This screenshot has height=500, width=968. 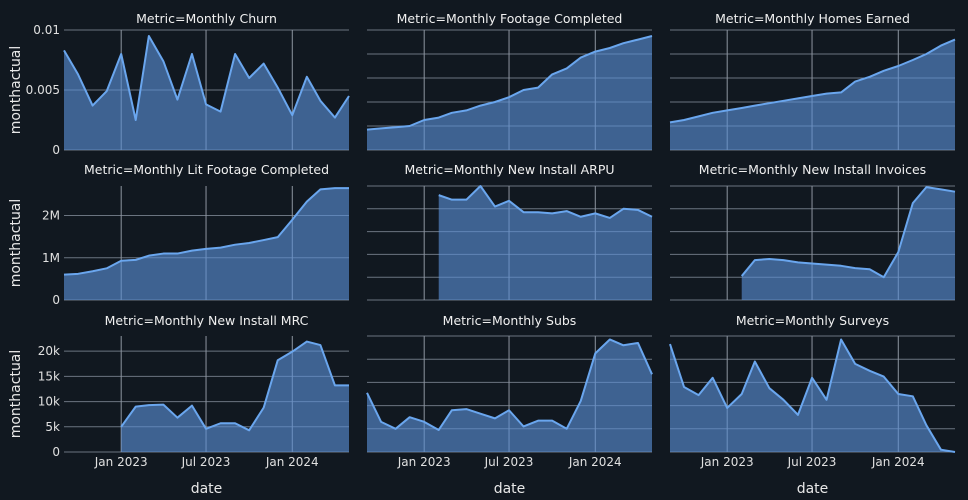 I want to click on facet-title: Metric=Monthly Lit Footage Completed, so click(x=206, y=169).